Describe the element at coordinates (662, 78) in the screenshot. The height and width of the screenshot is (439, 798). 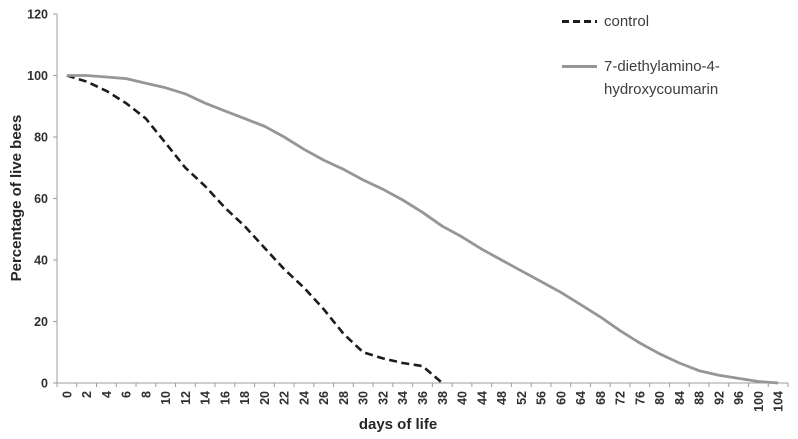
I see `legend-label-treatment: 7-diethylamino-4-hydroxycoumarin` at that location.